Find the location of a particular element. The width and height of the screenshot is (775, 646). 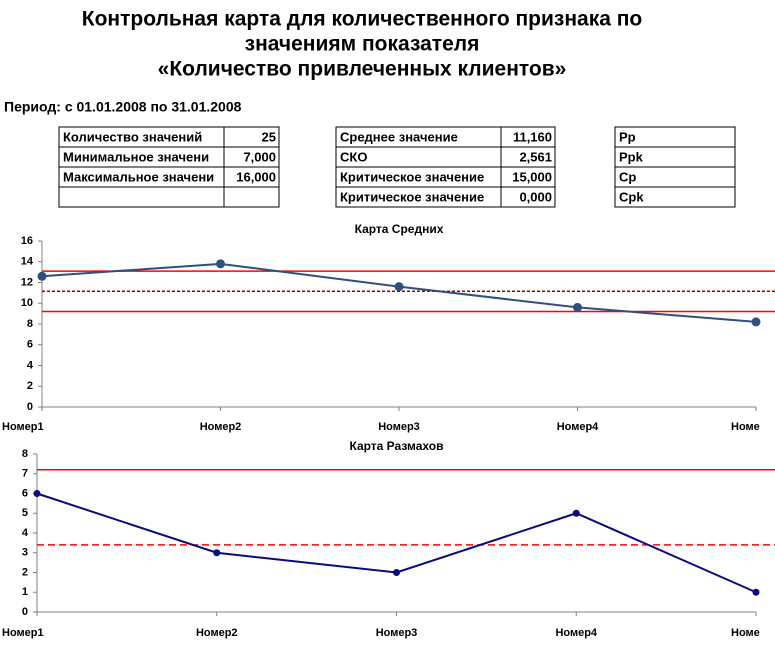

cell-value: 11,160 is located at coordinates (532, 136).